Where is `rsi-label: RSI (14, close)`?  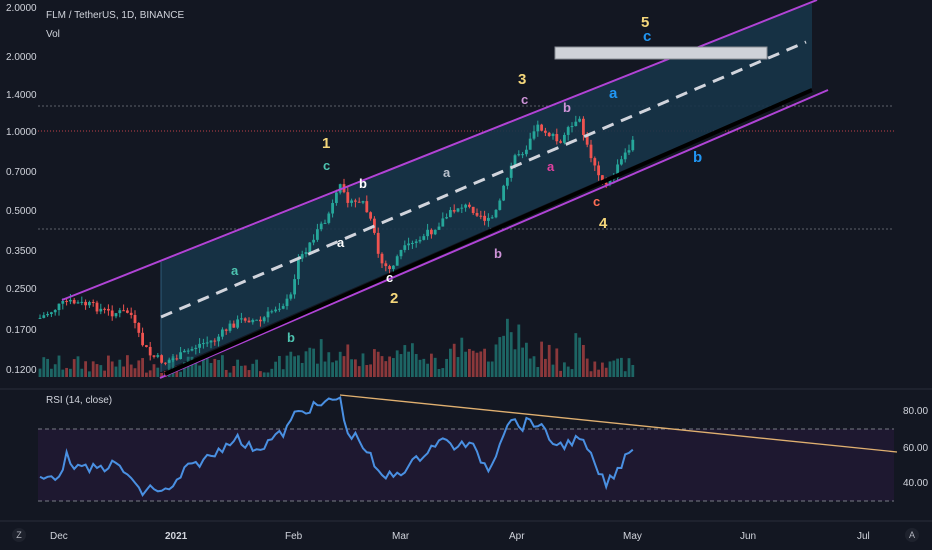
rsi-label: RSI (14, close) is located at coordinates (79, 400).